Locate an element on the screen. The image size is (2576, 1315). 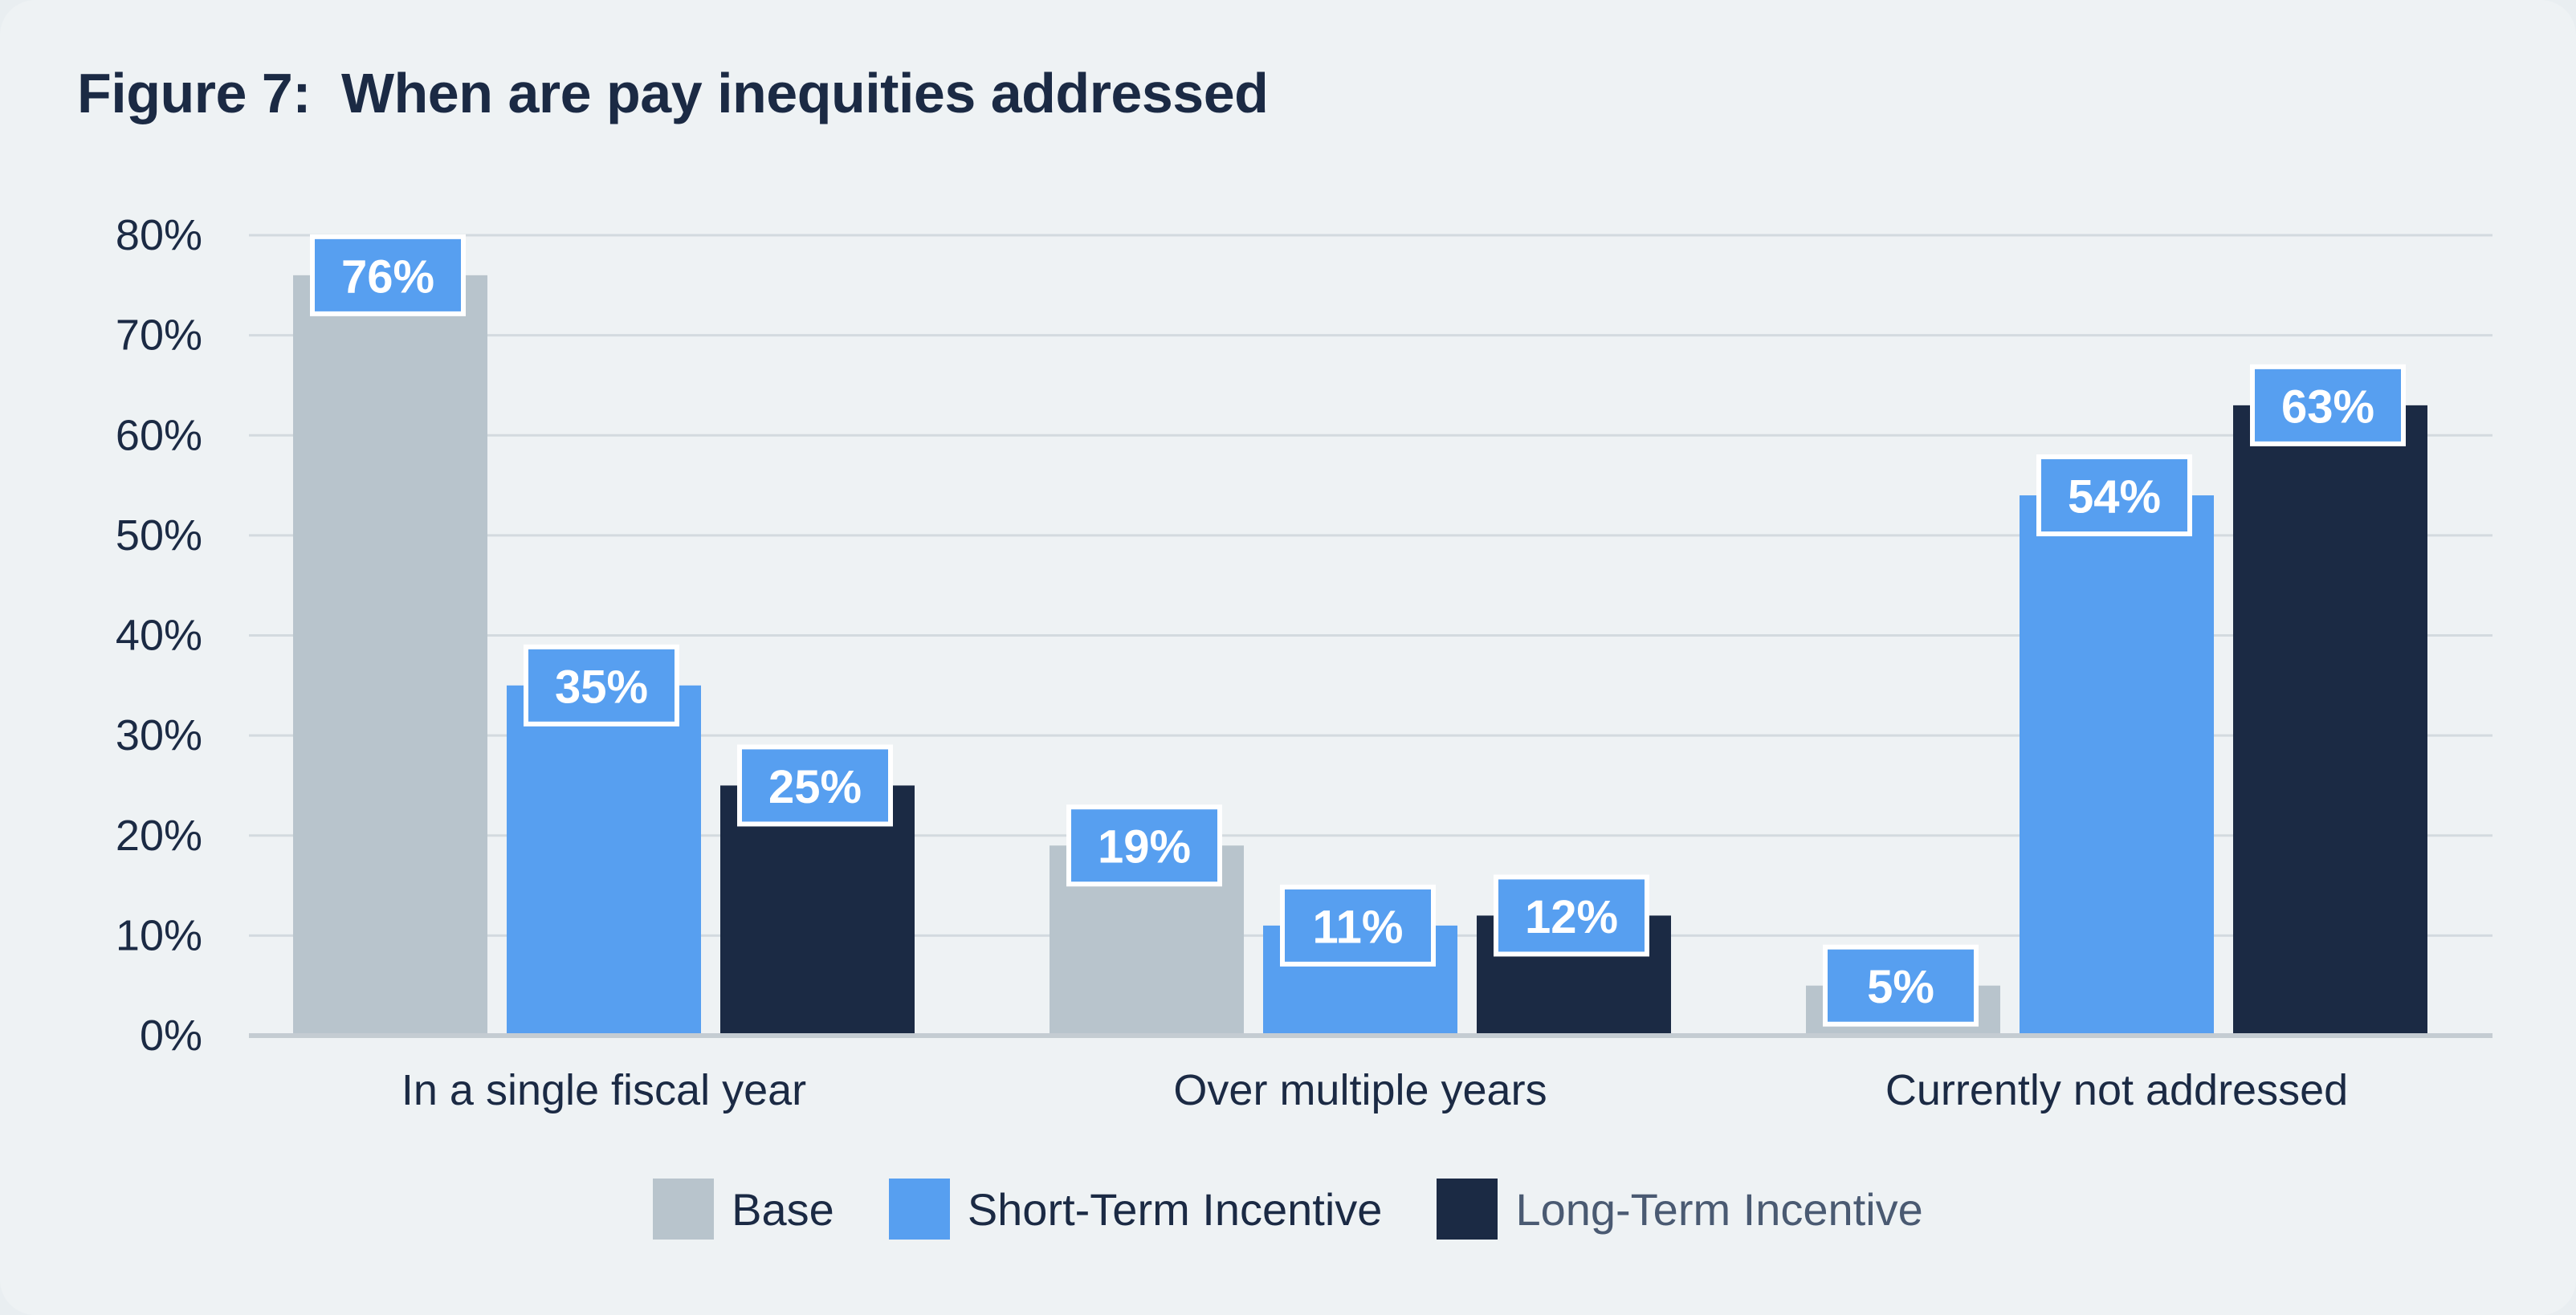
y-tick-label: 70% is located at coordinates (159, 335).